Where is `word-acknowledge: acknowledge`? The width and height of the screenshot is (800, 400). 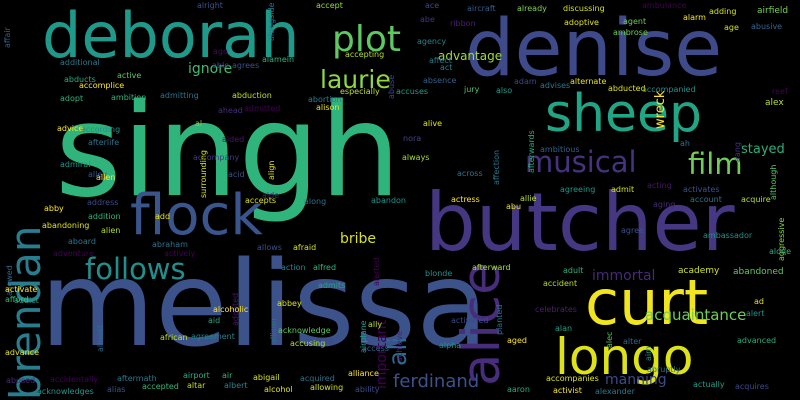 word-acknowledge: acknowledge is located at coordinates (304, 330).